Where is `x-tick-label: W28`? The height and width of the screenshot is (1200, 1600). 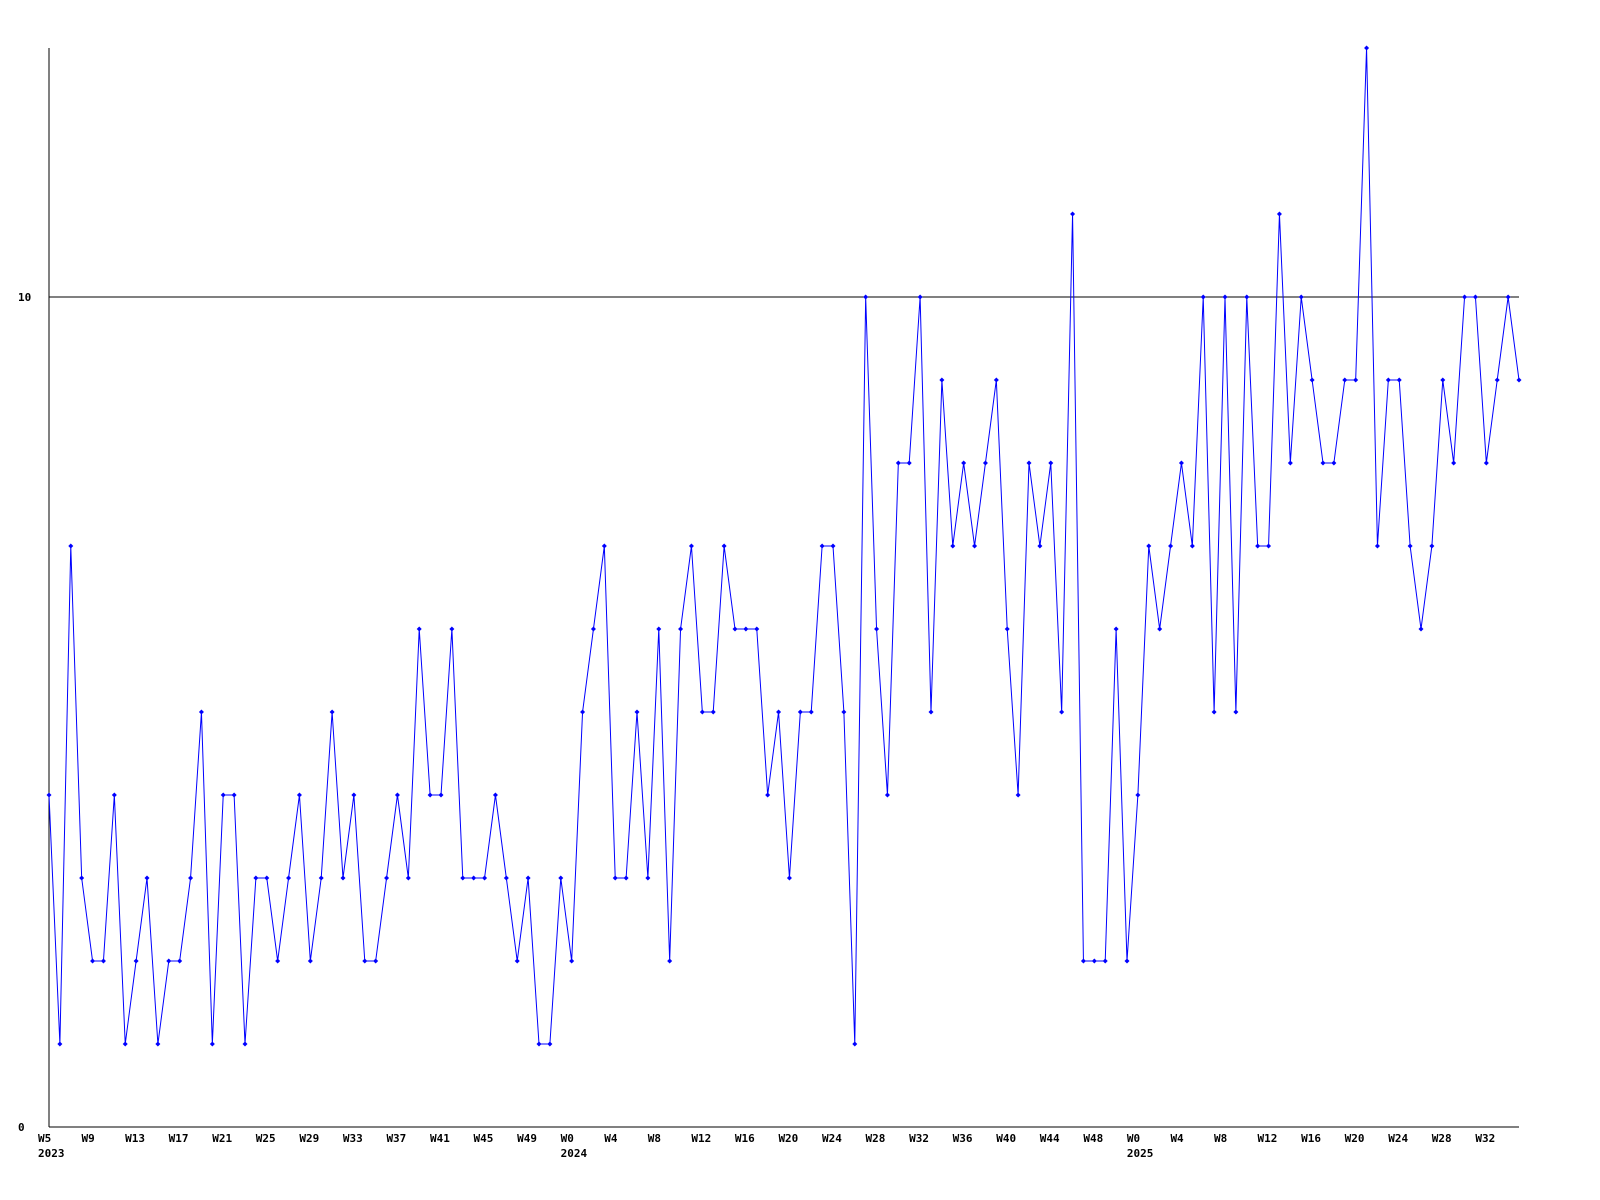 x-tick-label: W28 is located at coordinates (1442, 1138).